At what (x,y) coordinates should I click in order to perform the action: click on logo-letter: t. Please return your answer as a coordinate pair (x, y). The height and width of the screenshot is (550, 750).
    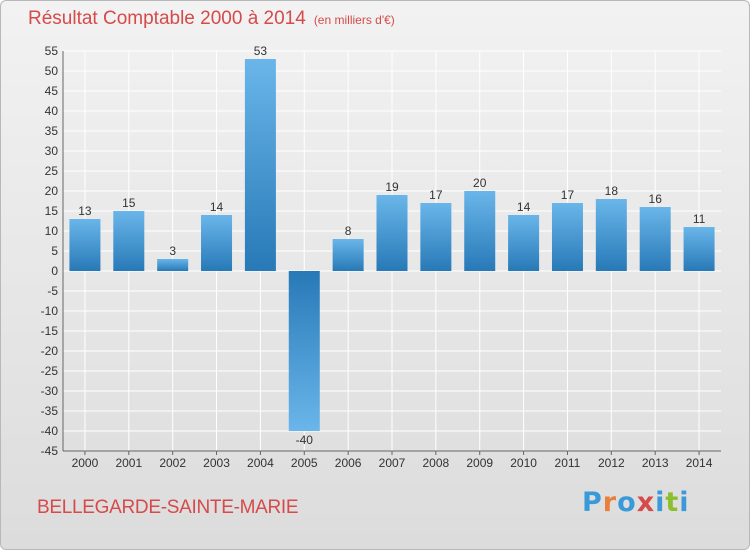
    Looking at the image, I should click on (672, 502).